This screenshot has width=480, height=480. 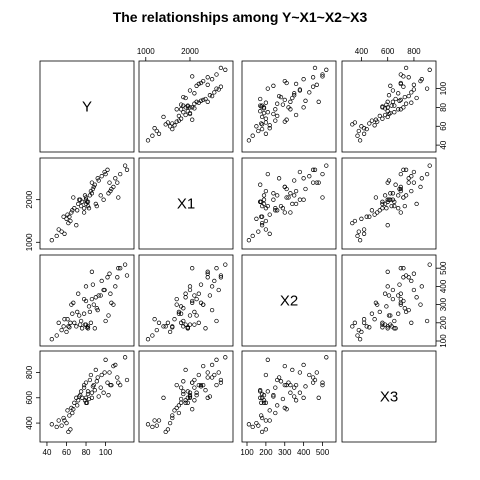 What do you see at coordinates (304, 452) in the screenshot?
I see `tick-label: 400` at bounding box center [304, 452].